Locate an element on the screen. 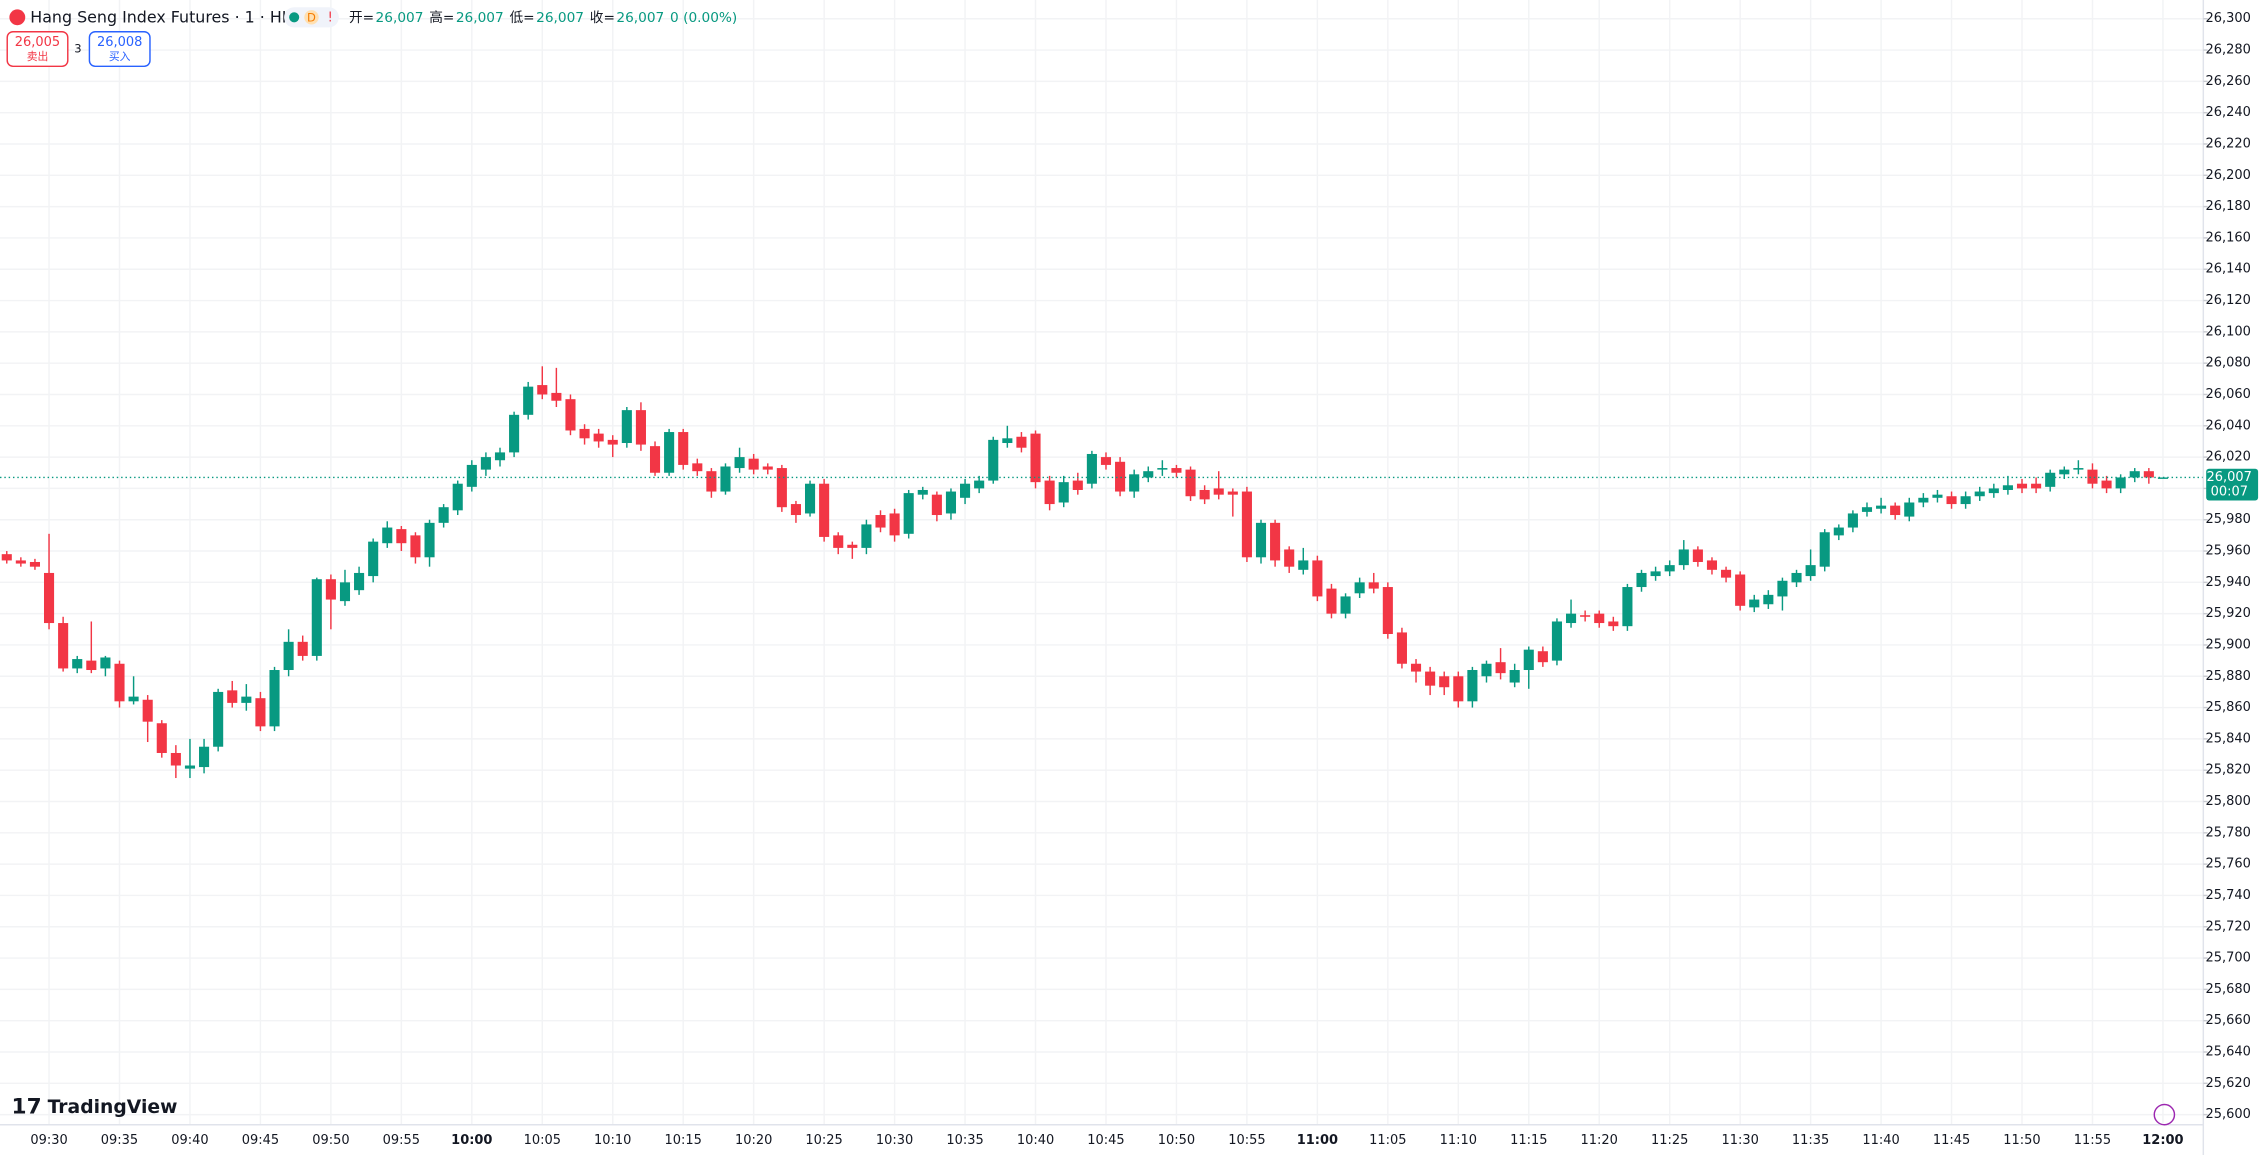  y-tick-label: 26,260 is located at coordinates (2228, 81).